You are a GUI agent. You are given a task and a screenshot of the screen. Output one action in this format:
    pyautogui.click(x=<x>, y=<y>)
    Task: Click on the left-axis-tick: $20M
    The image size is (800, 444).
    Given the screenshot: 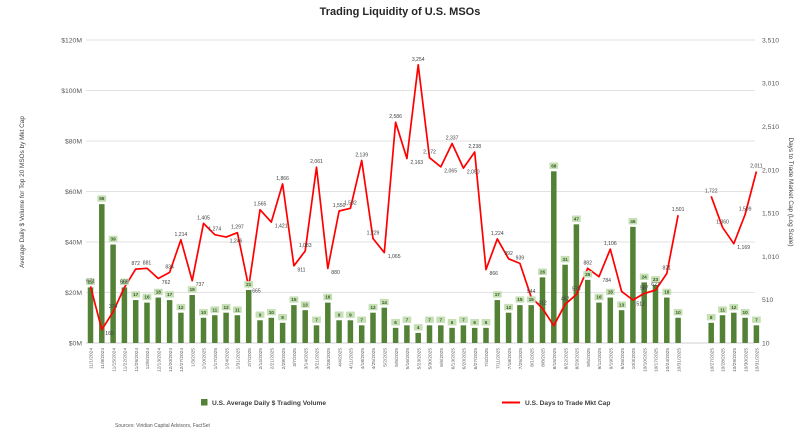 What is the action you would take?
    pyautogui.click(x=73, y=293)
    